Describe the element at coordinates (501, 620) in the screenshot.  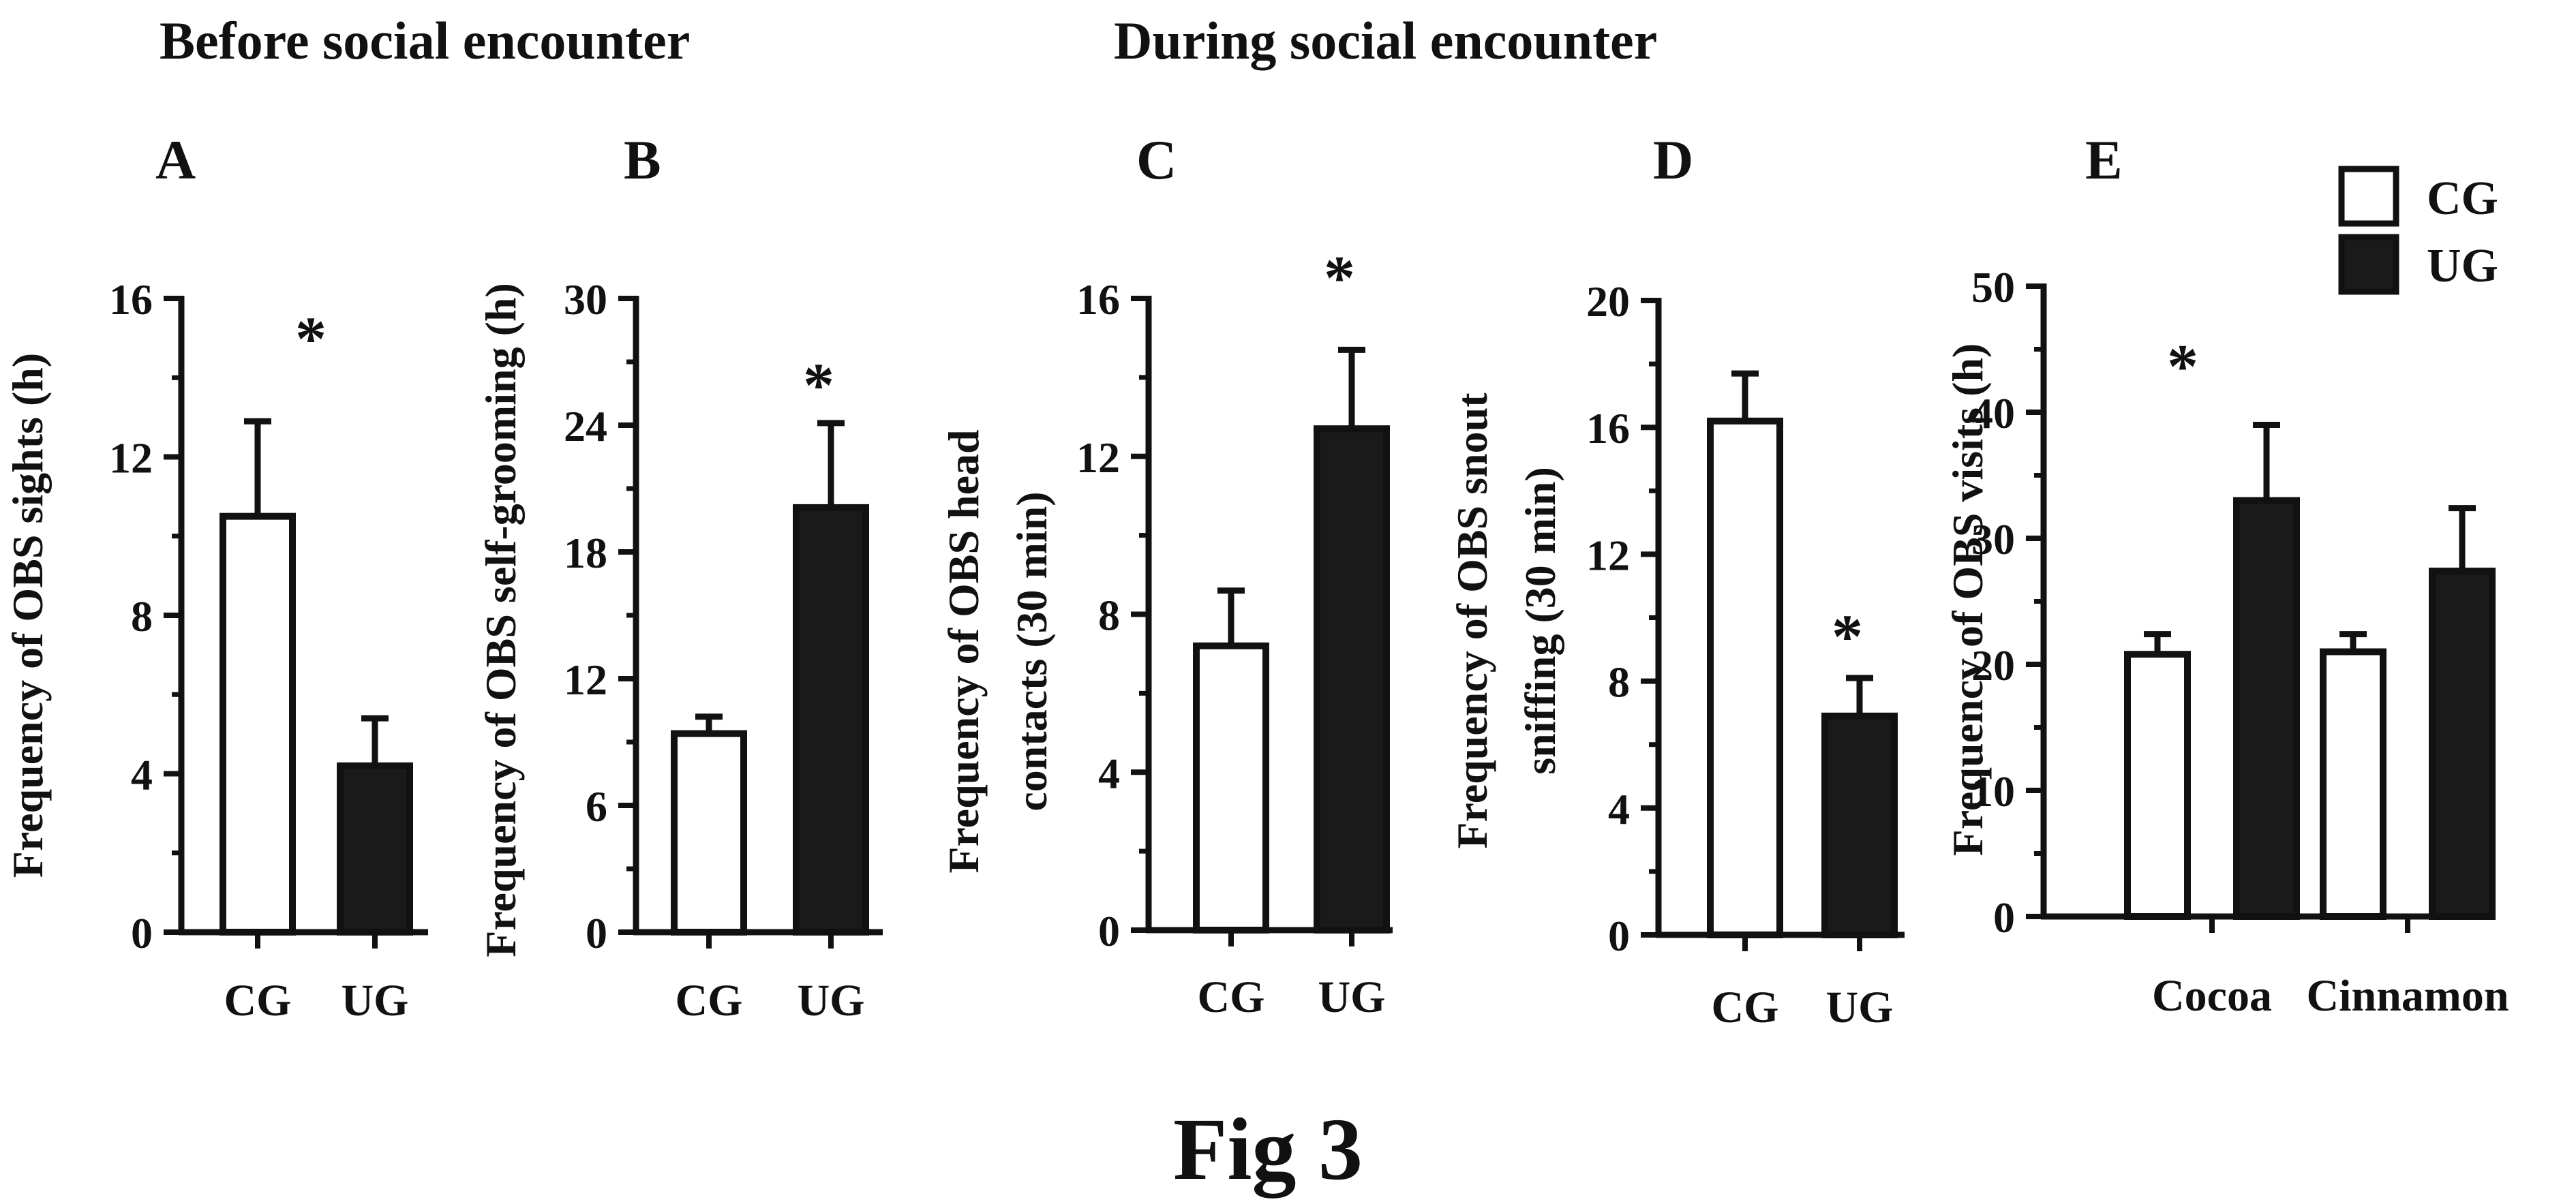
I see `y-axis-label: Frequency of OBS self-grooming (h)` at that location.